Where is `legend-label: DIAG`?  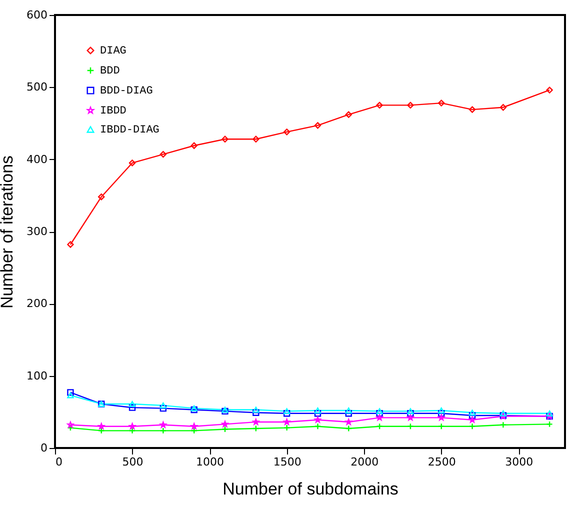
legend-label: DIAG is located at coordinates (113, 52).